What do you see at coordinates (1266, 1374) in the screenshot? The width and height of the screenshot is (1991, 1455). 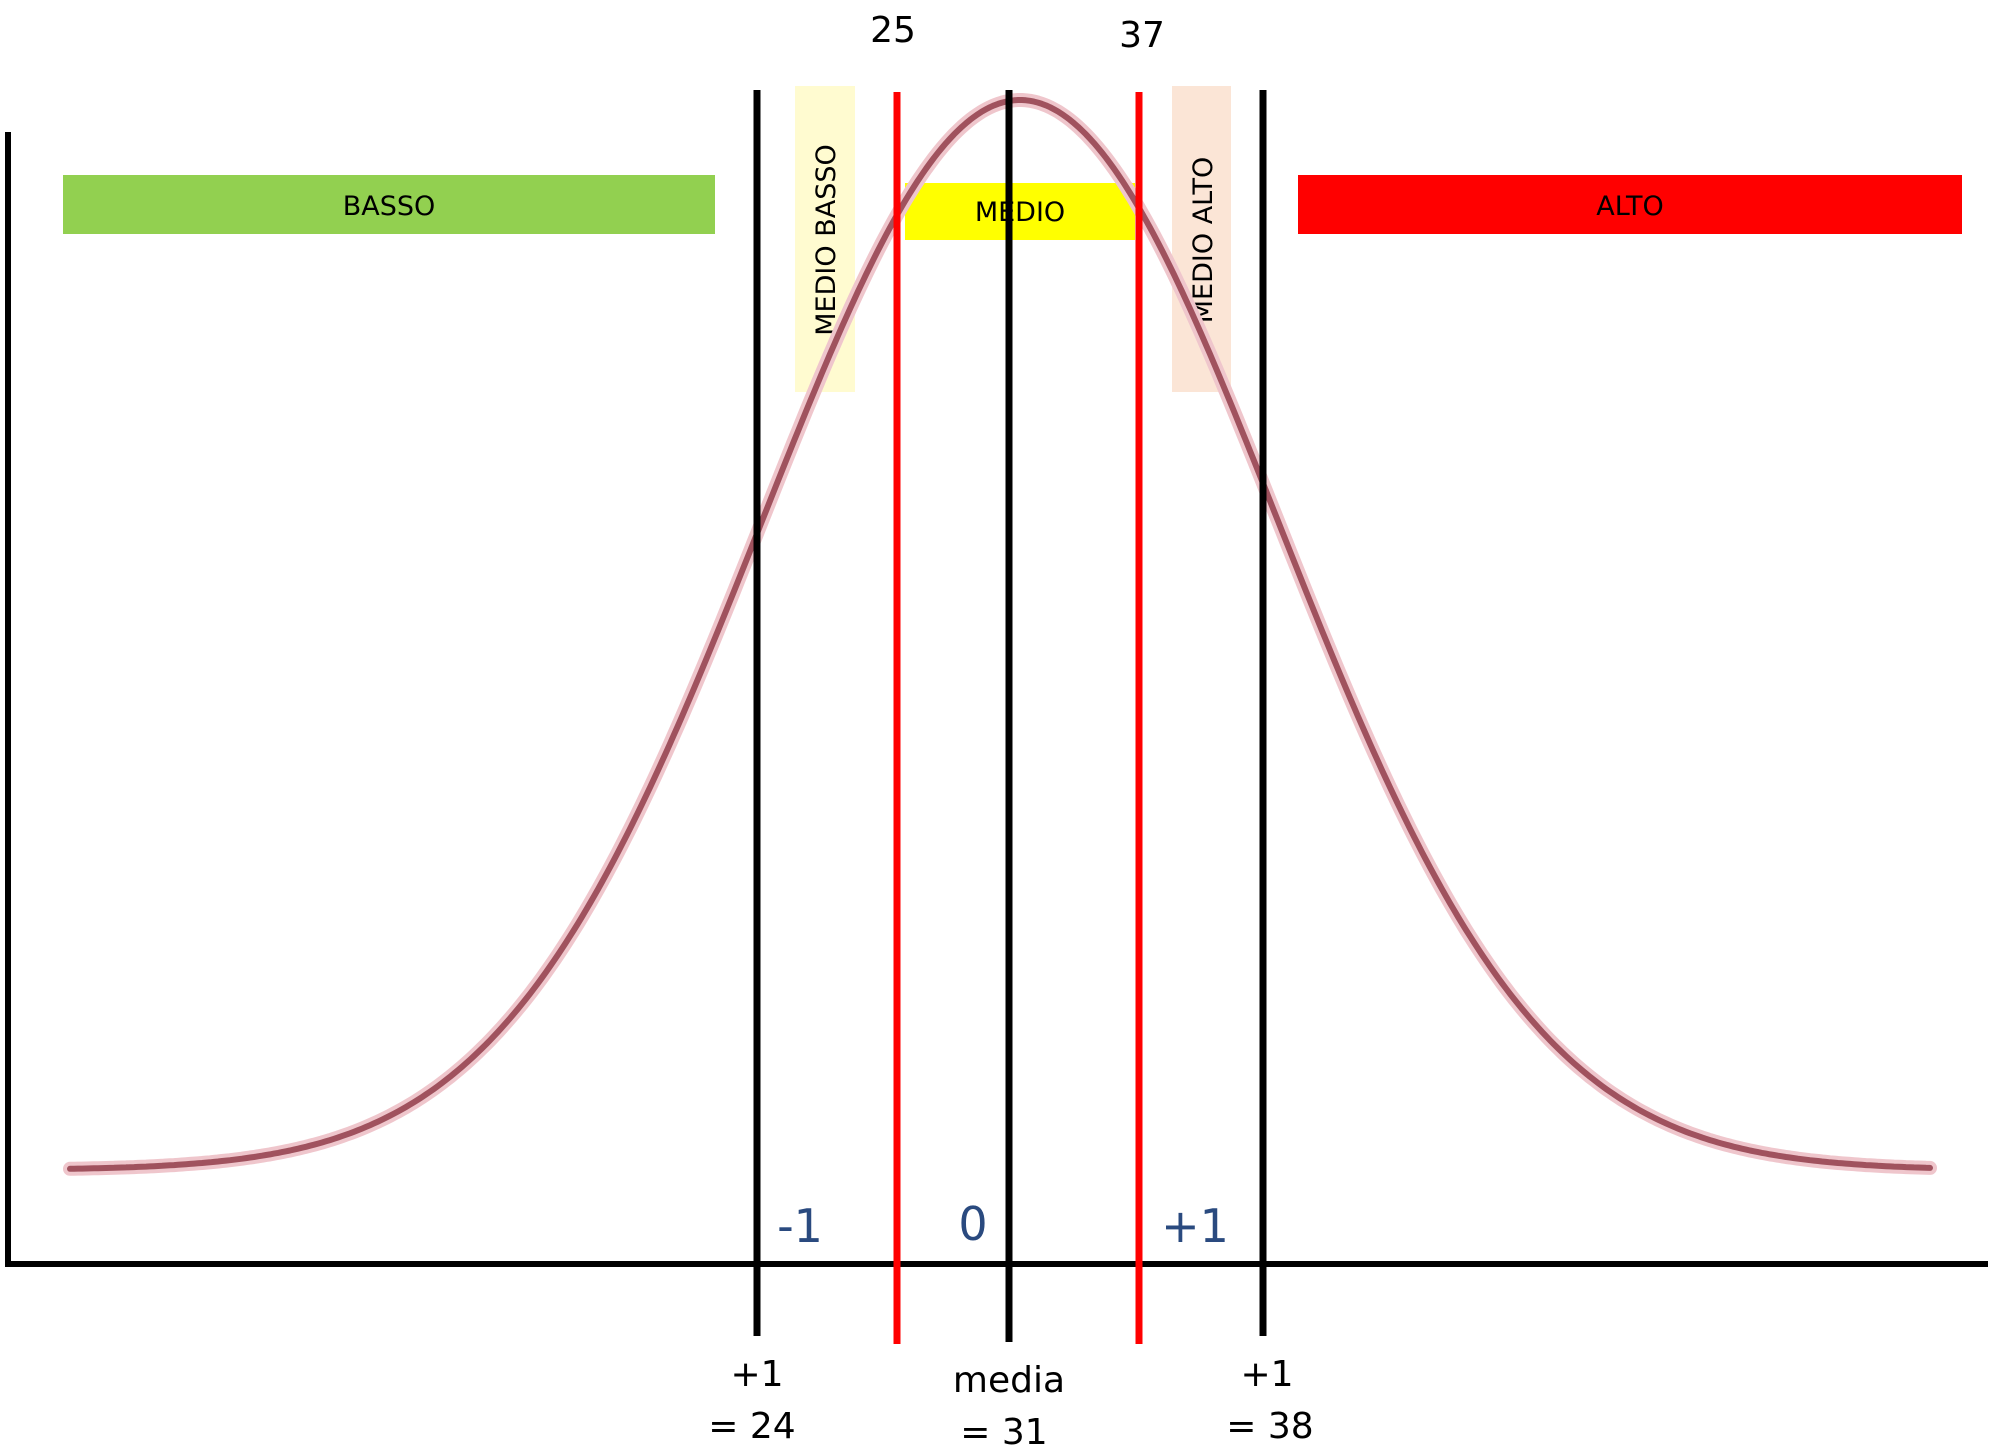 I see `right-sd-label-top: +1` at bounding box center [1266, 1374].